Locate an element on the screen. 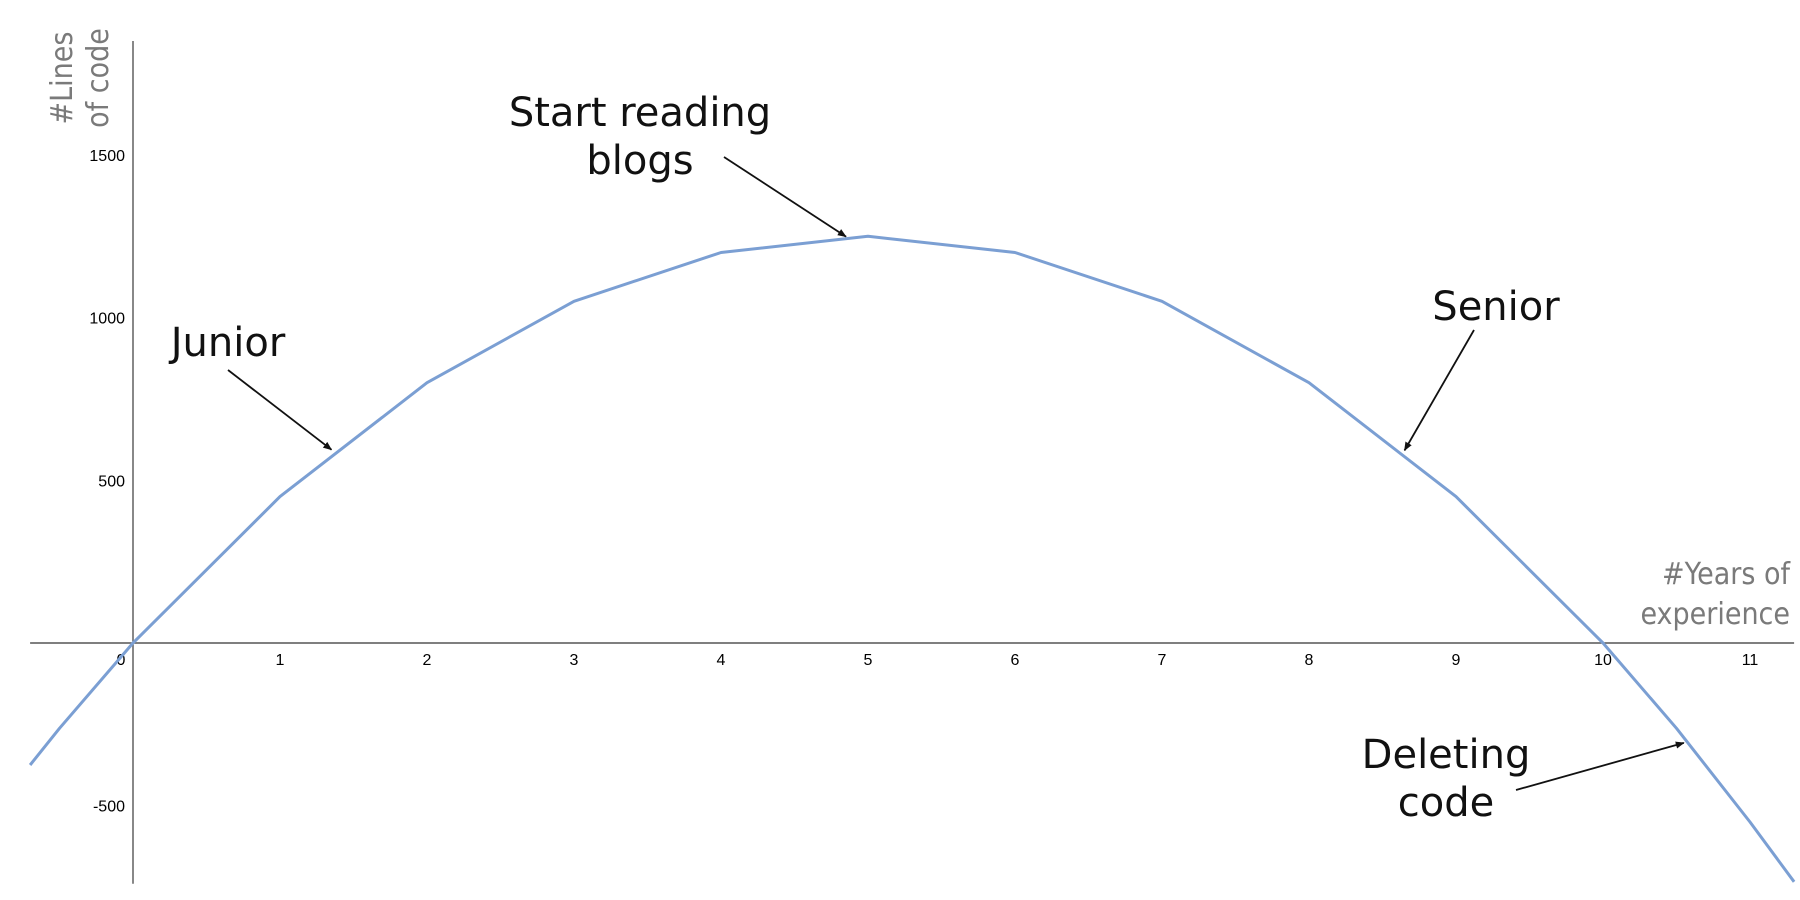 The height and width of the screenshot is (900, 1800). annotation-deleting: Deleting code is located at coordinates (1523, 779).